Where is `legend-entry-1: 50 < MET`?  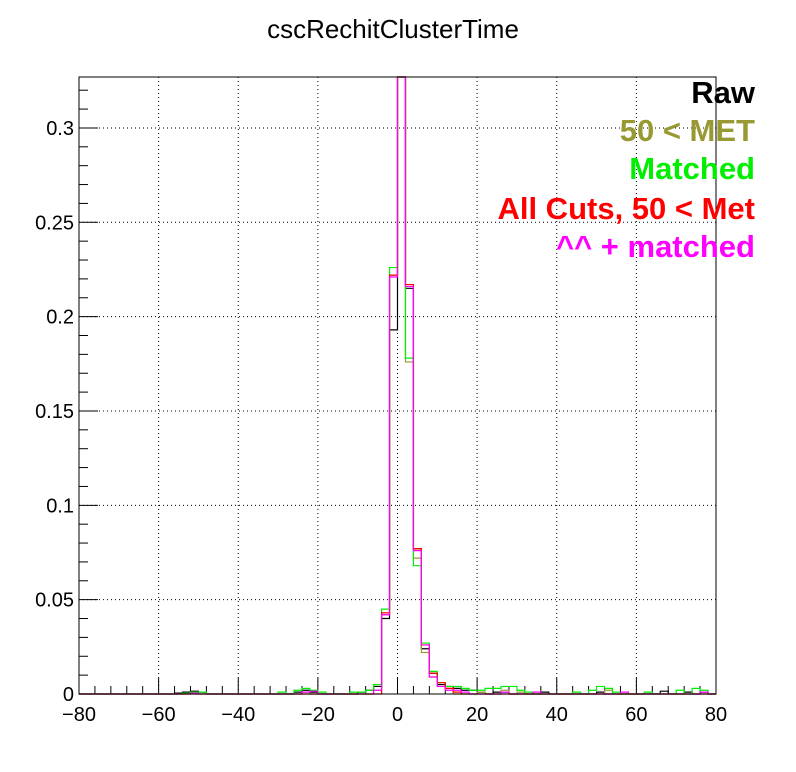 legend-entry-1: 50 < MET is located at coordinates (687, 130).